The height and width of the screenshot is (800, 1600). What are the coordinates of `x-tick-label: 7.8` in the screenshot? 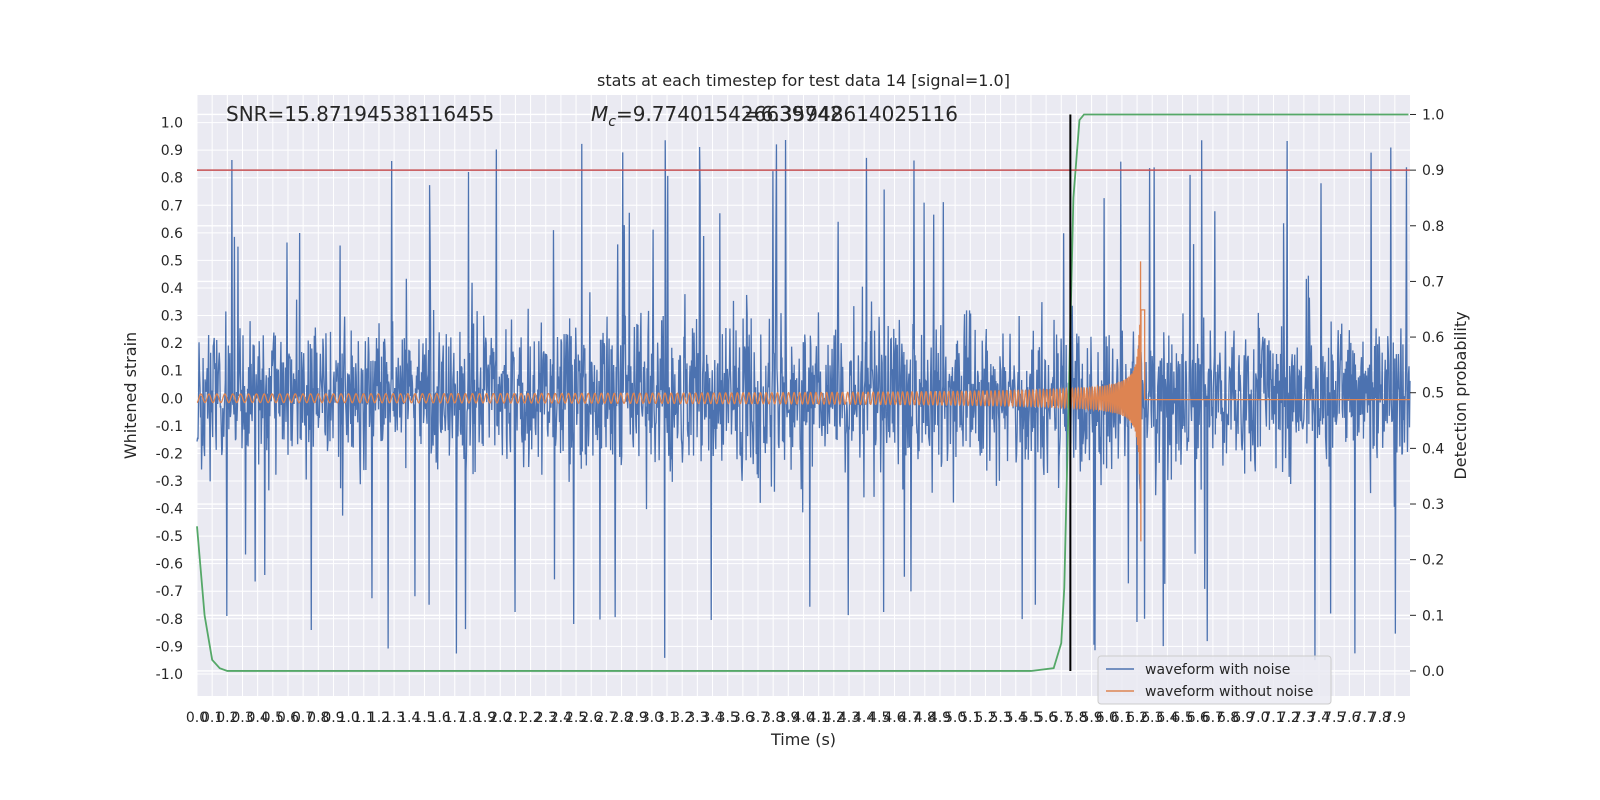 It's located at (1380, 718).